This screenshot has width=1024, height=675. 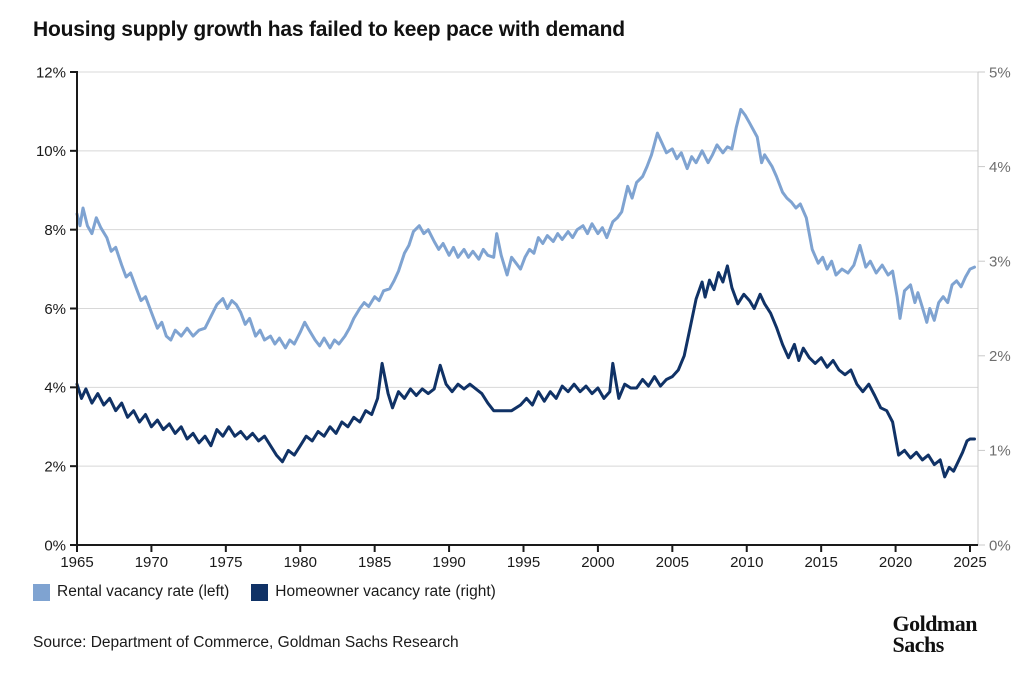 What do you see at coordinates (820, 562) in the screenshot?
I see `x-tick-label: 2015` at bounding box center [820, 562].